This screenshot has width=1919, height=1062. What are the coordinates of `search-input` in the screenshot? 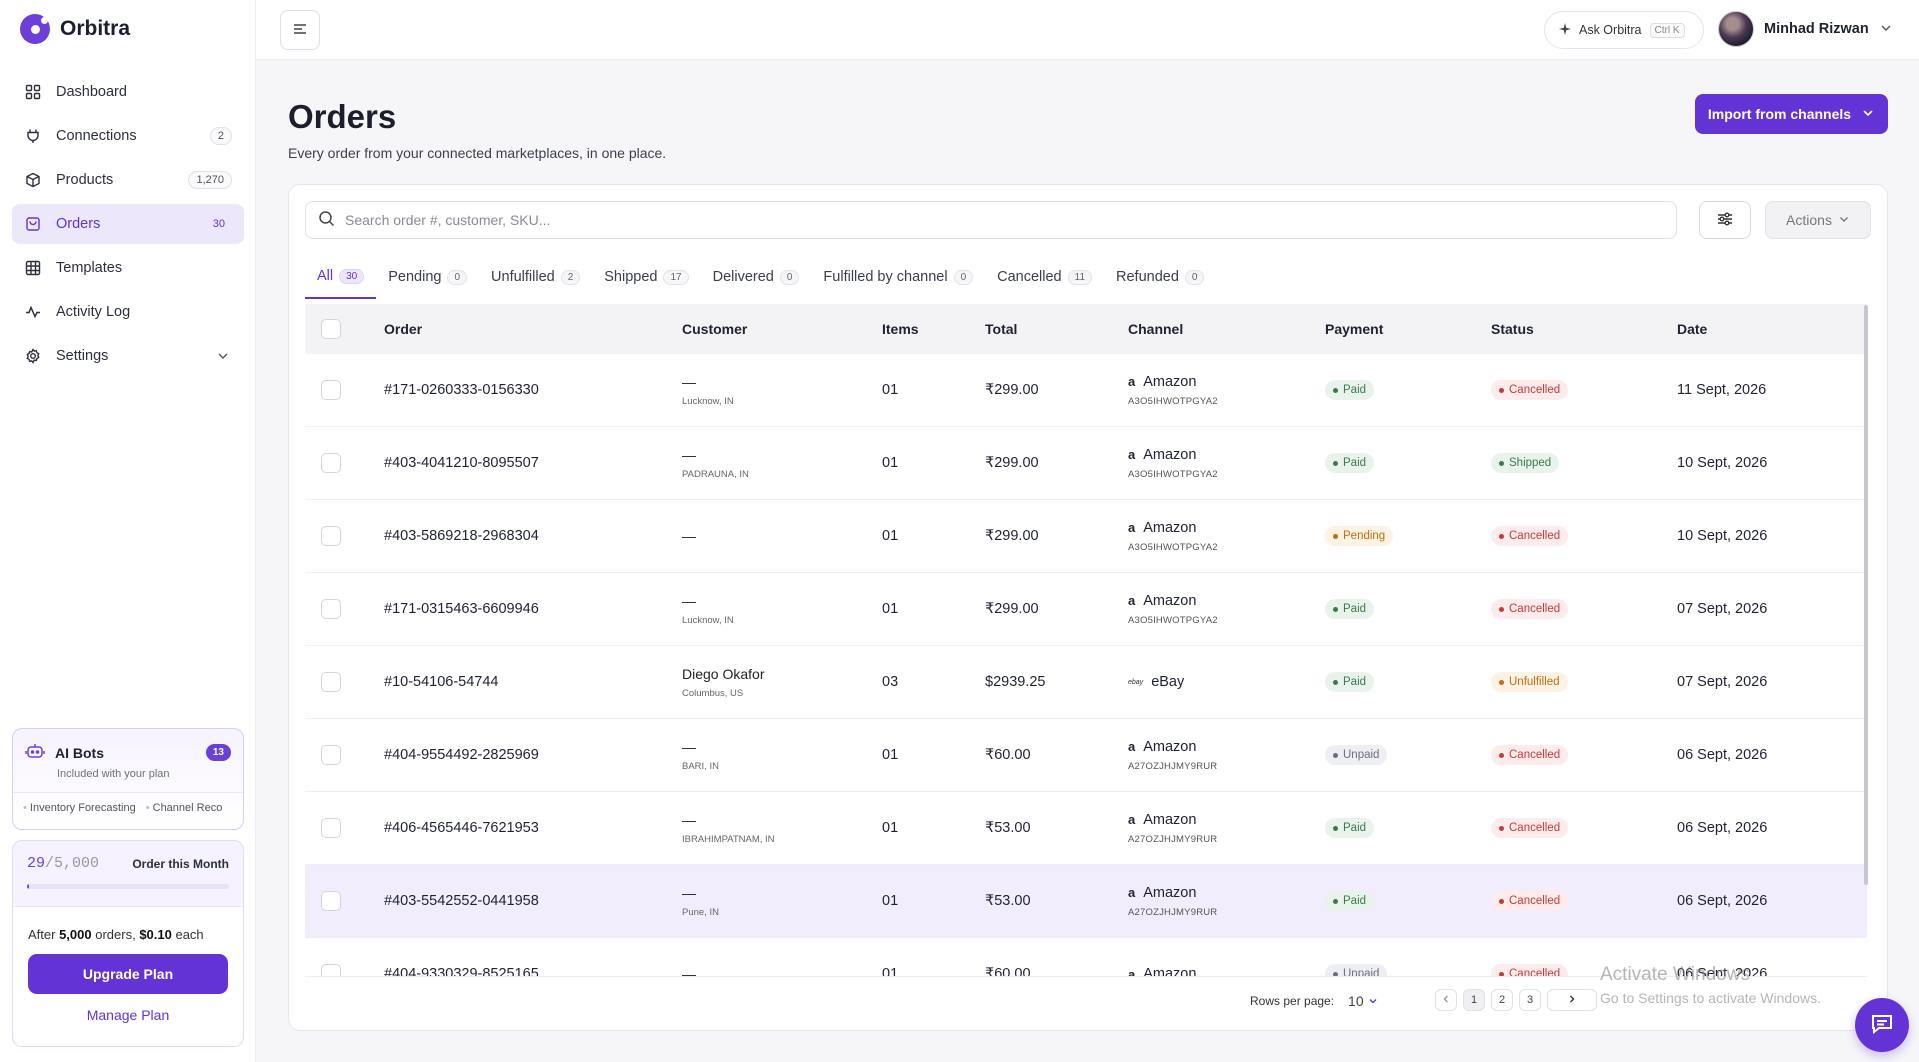 It's located at (1004, 220).